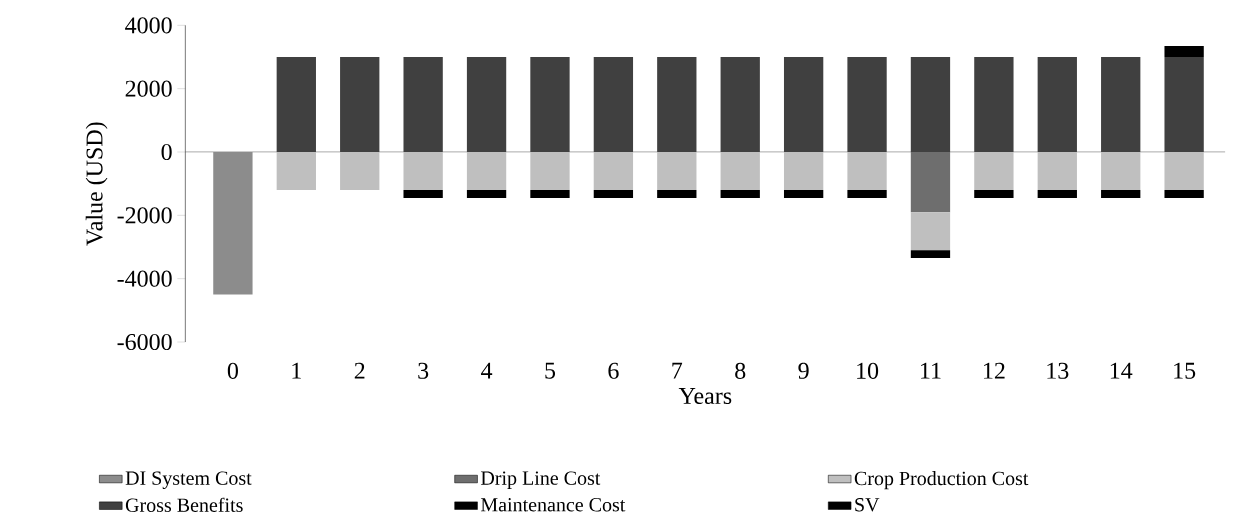  Describe the element at coordinates (423, 370) in the screenshot. I see `x-tick-label: 3` at that location.